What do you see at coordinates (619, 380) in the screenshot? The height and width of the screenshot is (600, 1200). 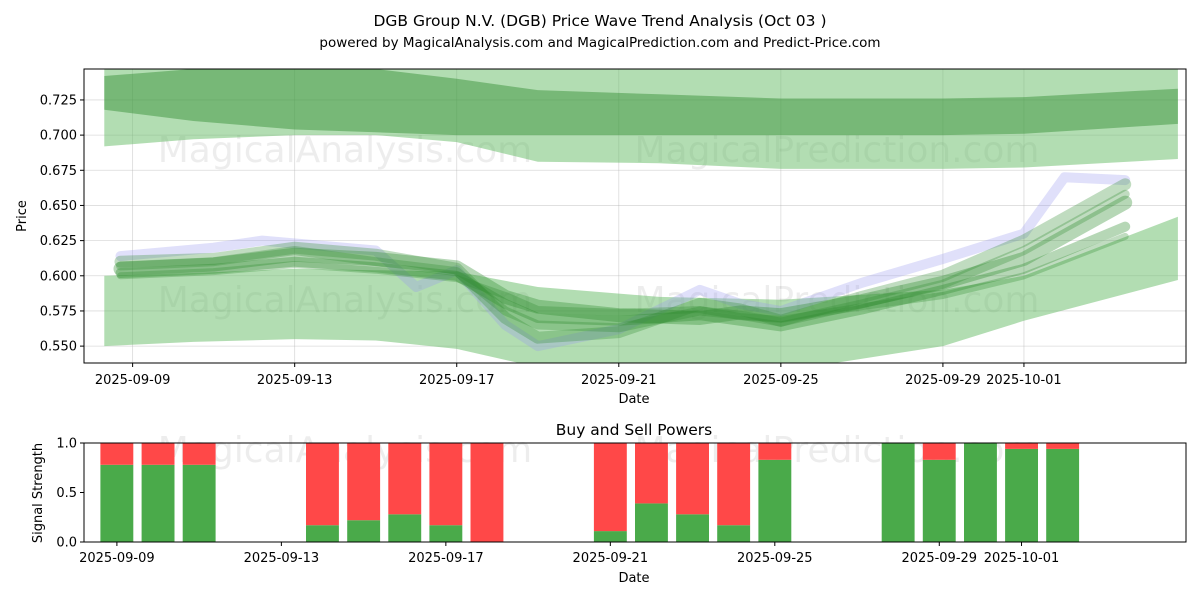 I see `price-x-tick-label-3: 2025-09-21` at bounding box center [619, 380].